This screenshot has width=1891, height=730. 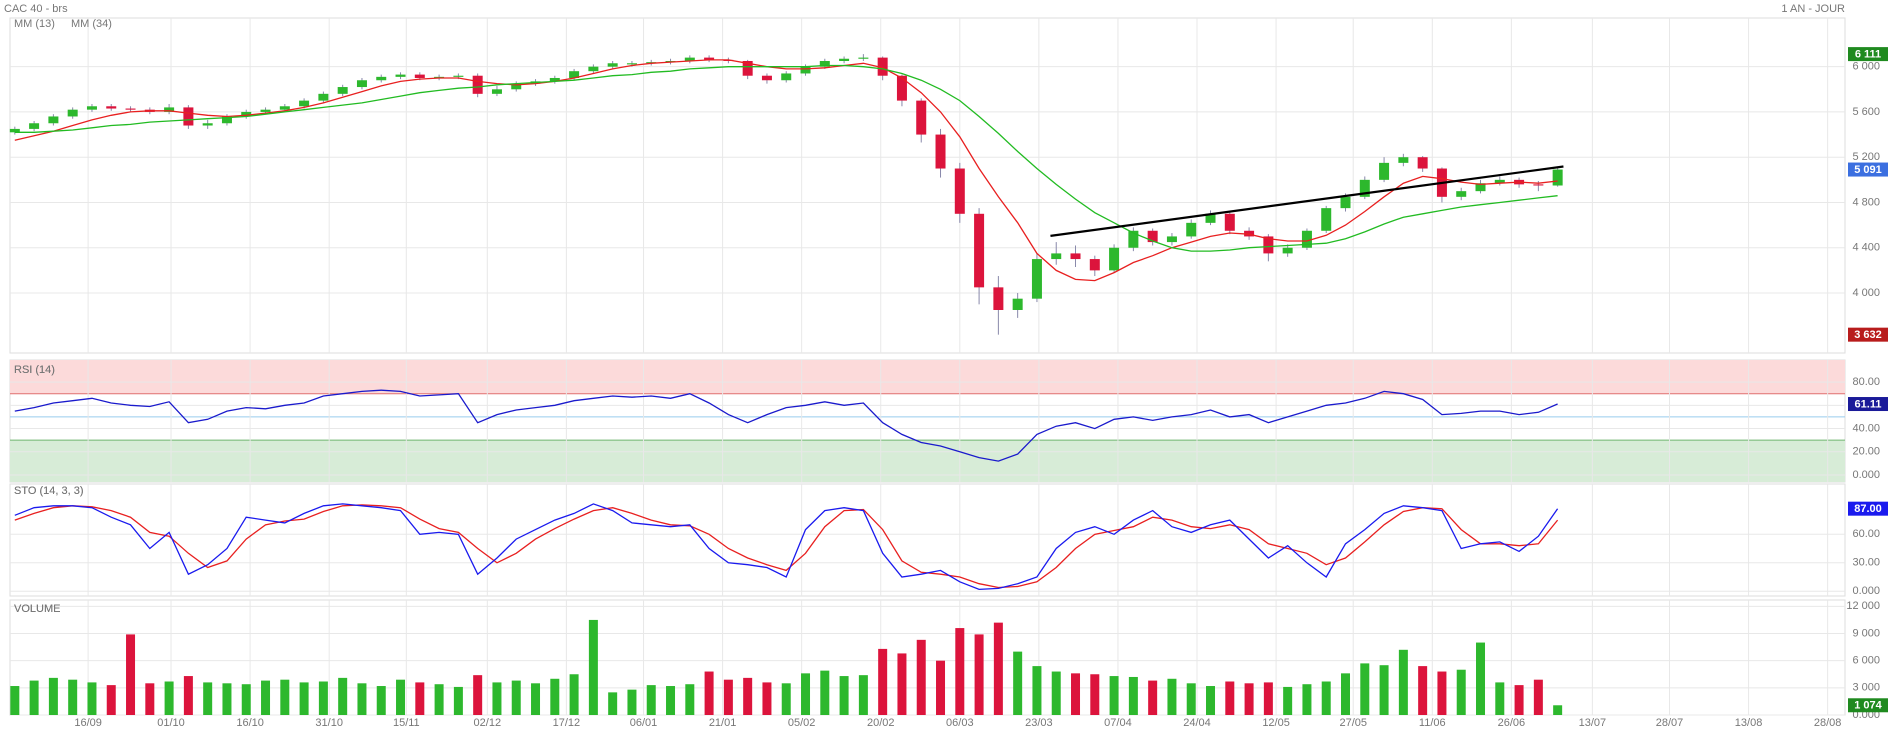 I want to click on x-tick-label: 20/02, so click(x=881, y=723).